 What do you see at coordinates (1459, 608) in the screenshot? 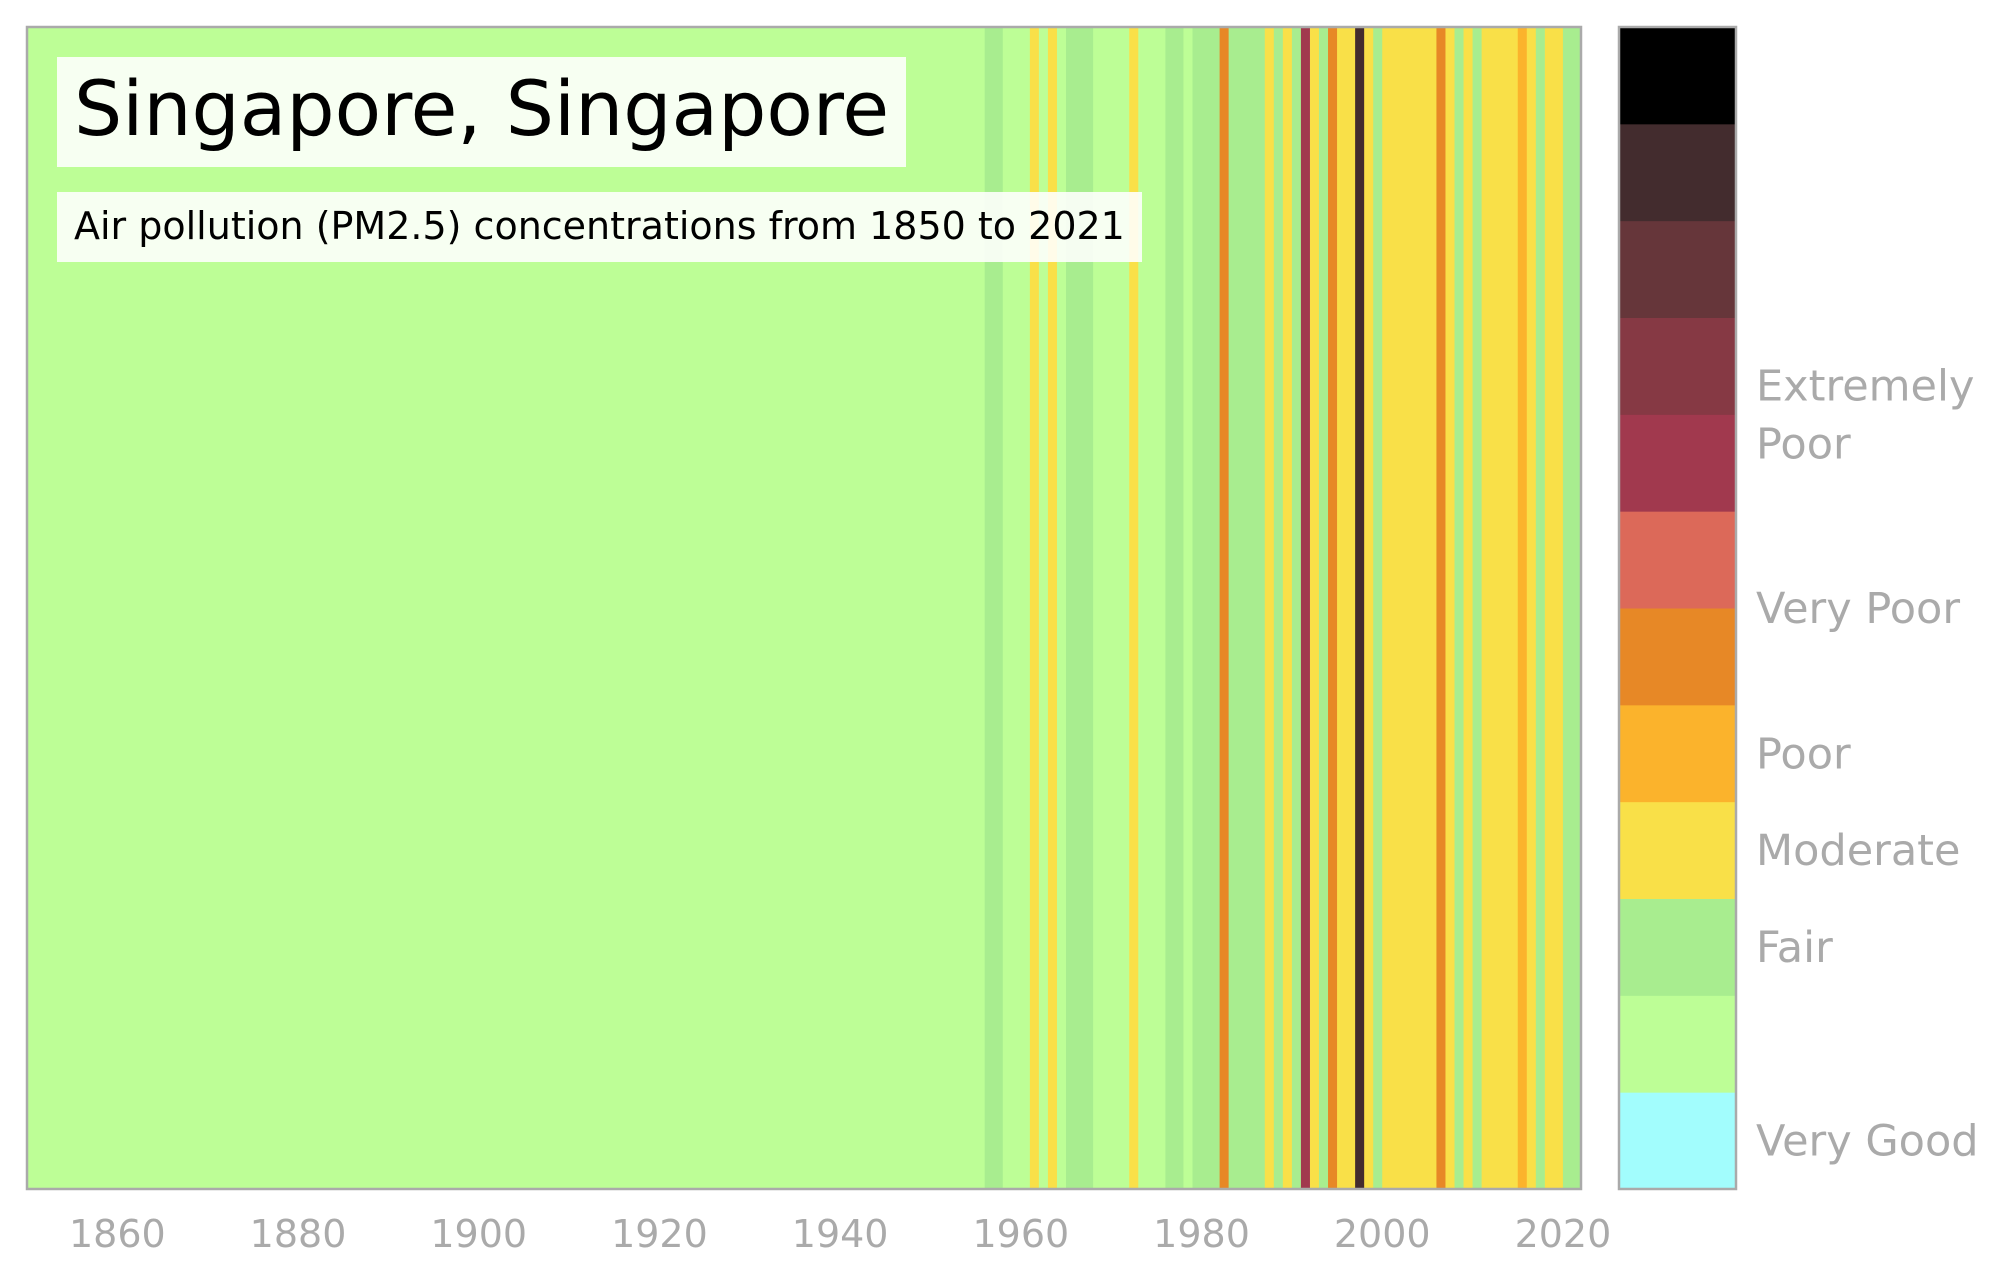
I see `stripe-2008` at bounding box center [1459, 608].